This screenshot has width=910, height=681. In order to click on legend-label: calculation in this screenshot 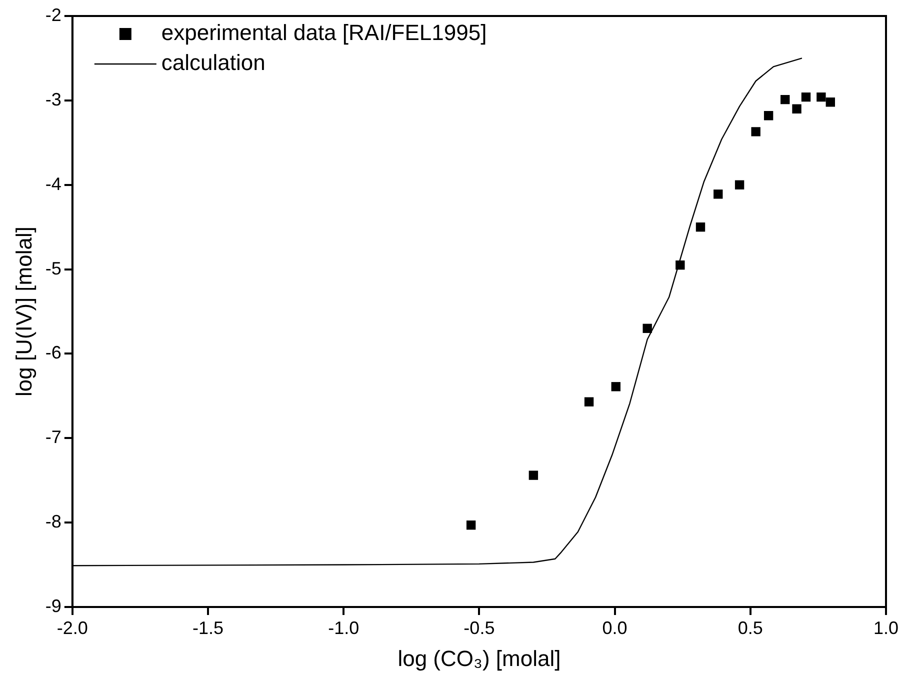, I will do `click(213, 63)`.